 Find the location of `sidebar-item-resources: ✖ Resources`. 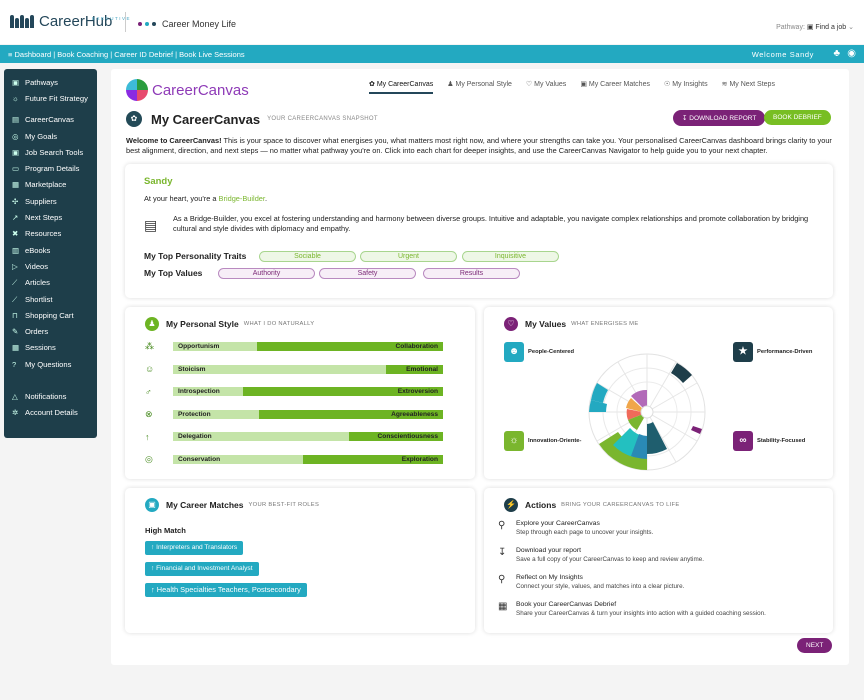

sidebar-item-resources: ✖ Resources is located at coordinates (50, 237).